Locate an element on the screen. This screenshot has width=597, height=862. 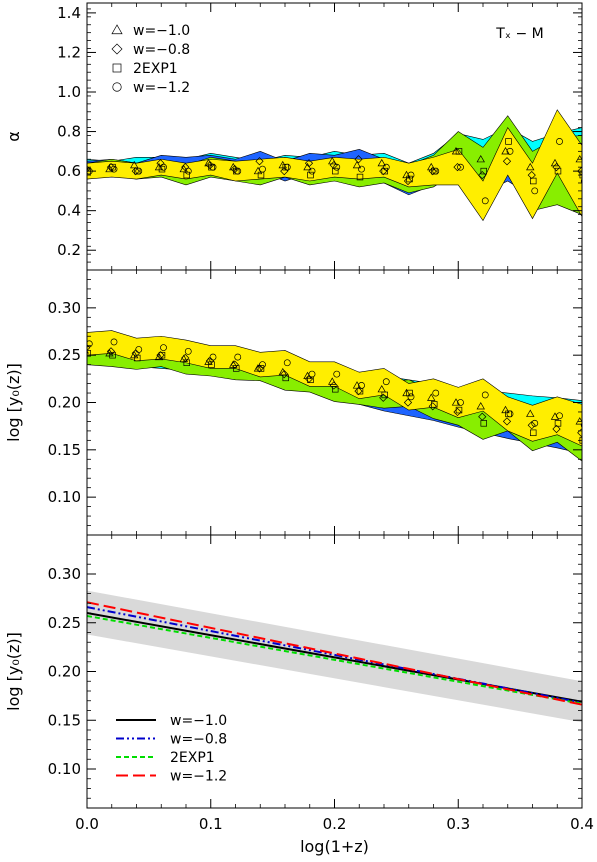
y-tick-label: 0.2 is located at coordinates (69, 250).